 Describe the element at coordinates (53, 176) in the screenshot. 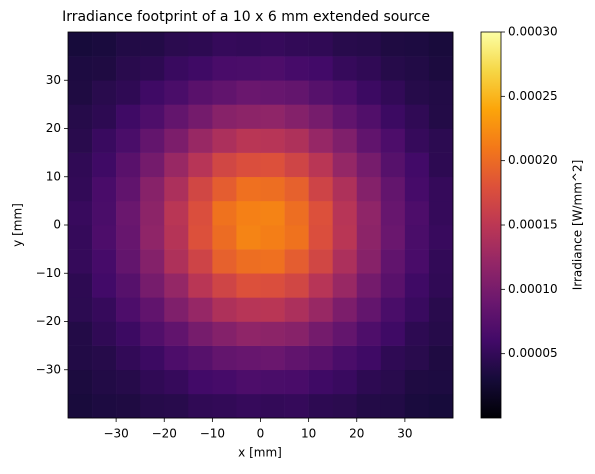

I see `y-tick-label: 10` at that location.